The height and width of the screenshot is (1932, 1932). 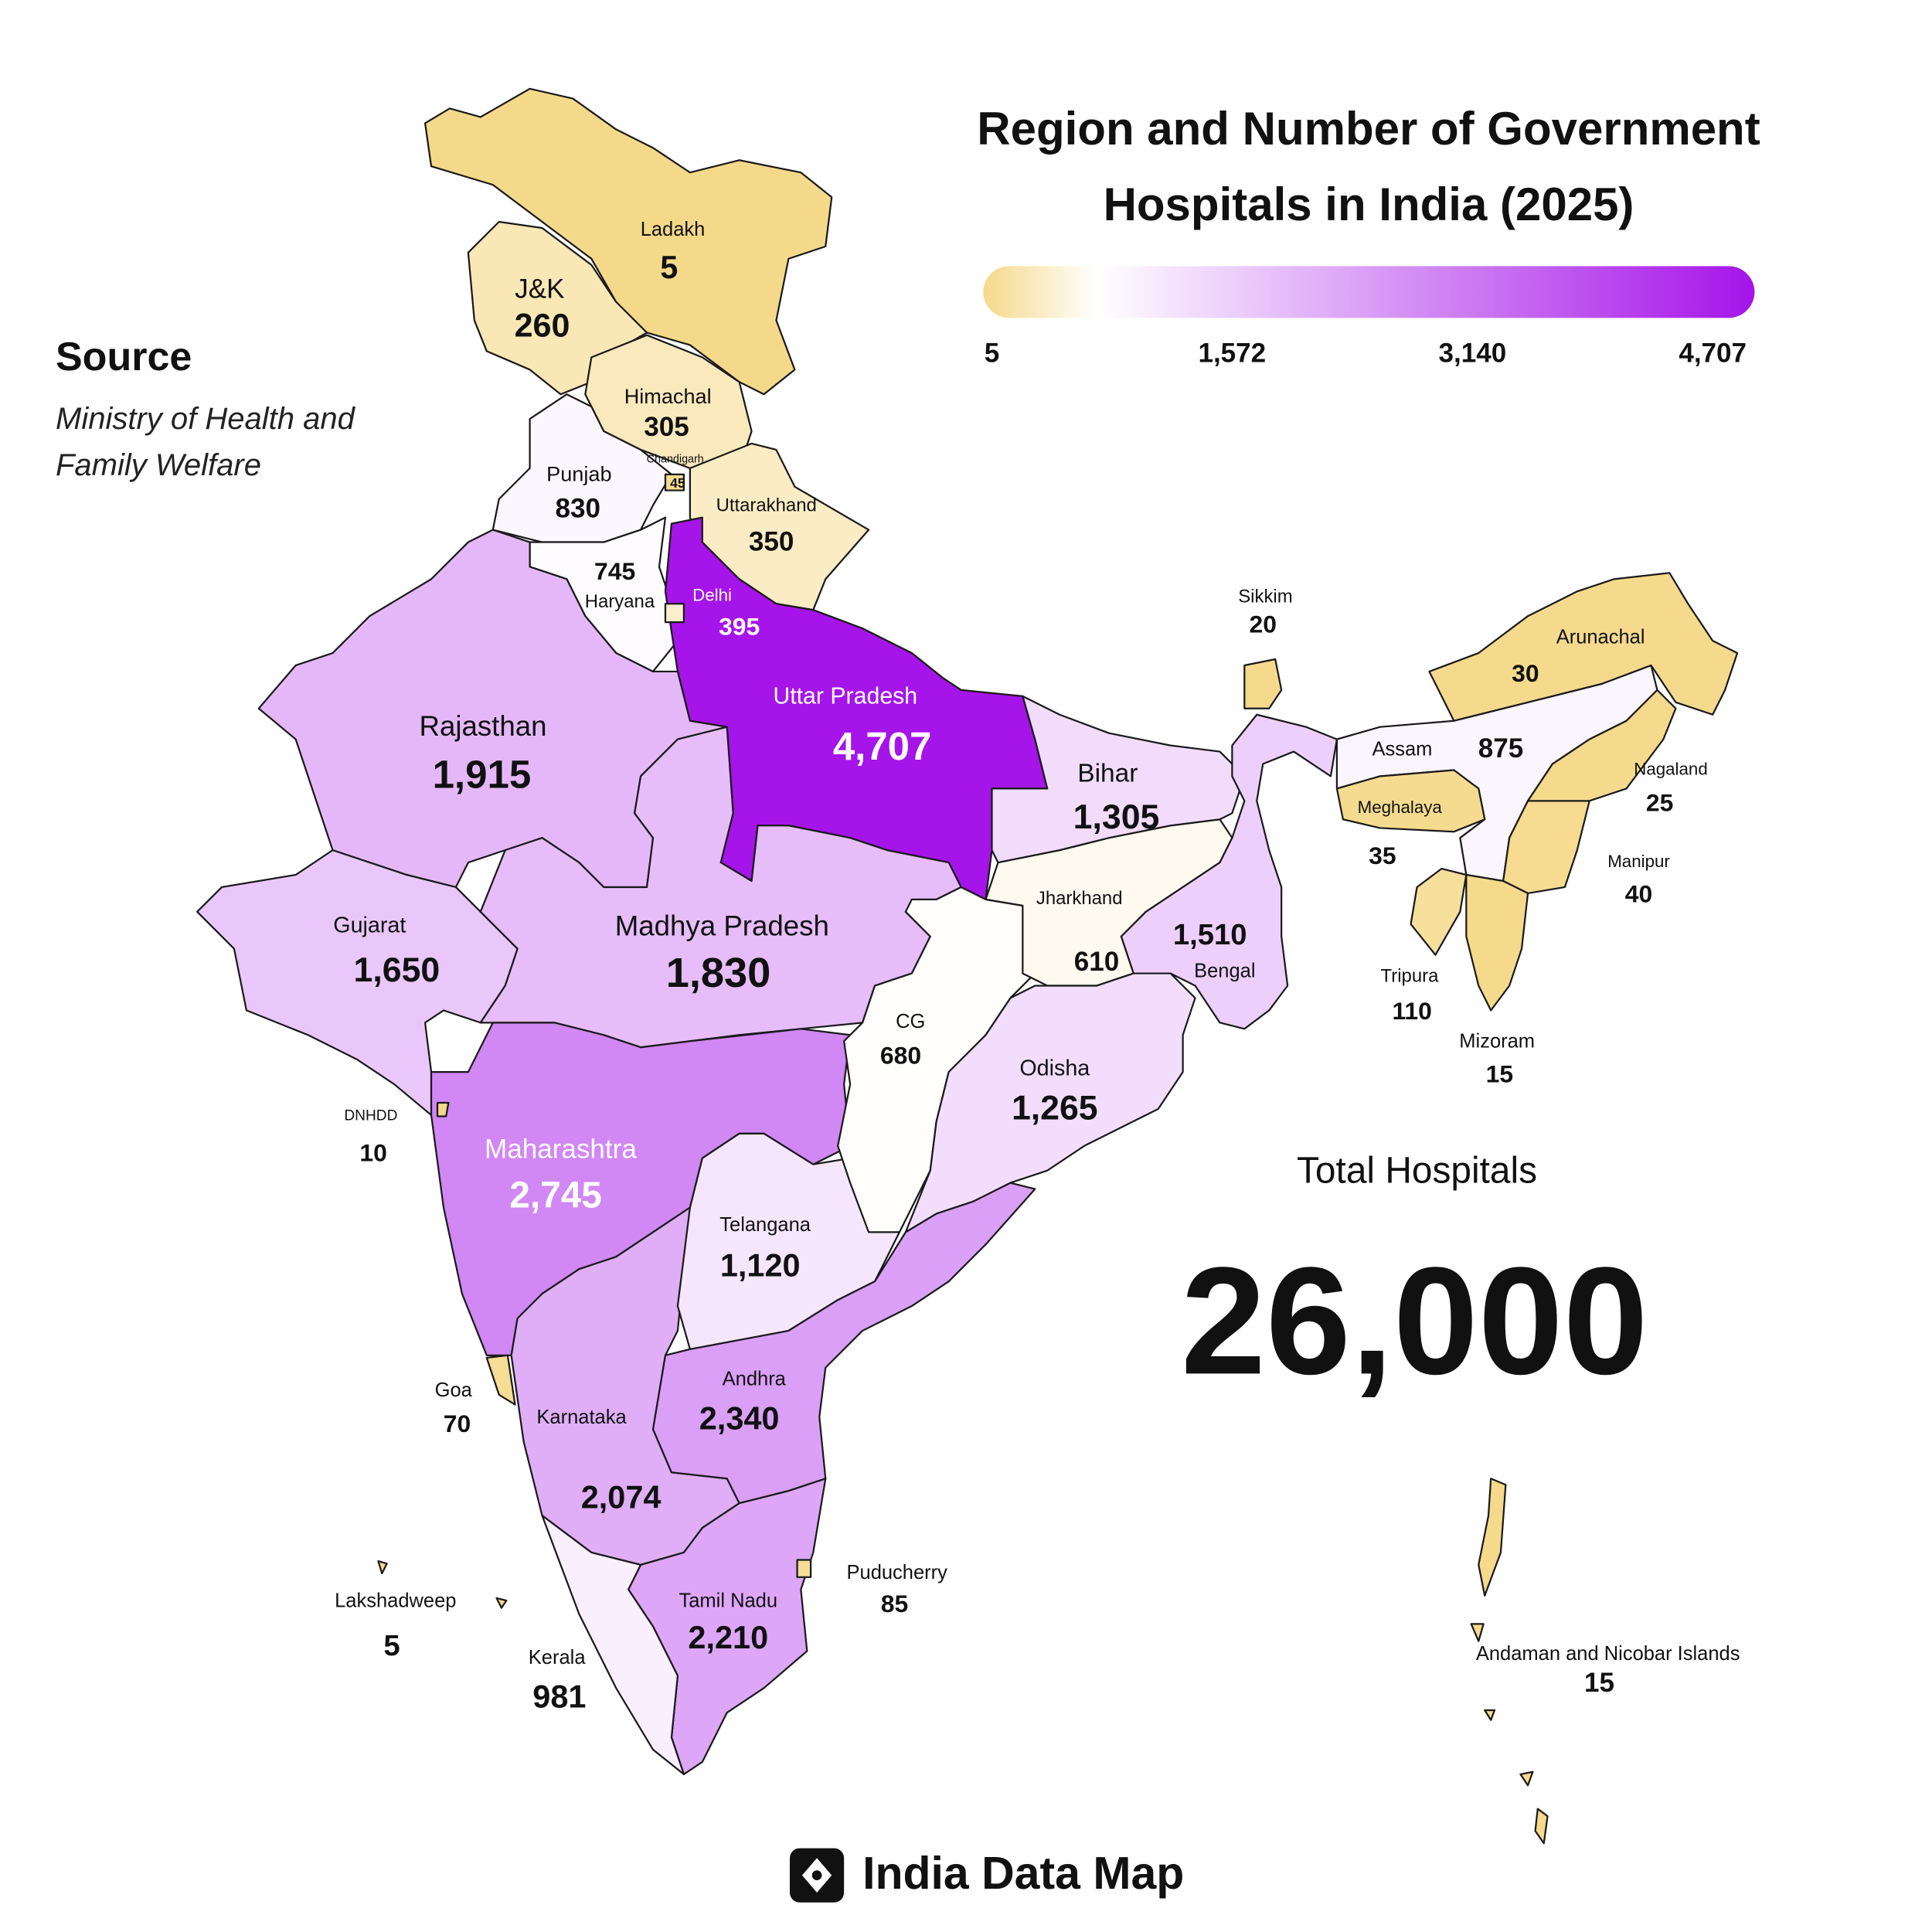 I want to click on region-value: 20, so click(x=1263, y=624).